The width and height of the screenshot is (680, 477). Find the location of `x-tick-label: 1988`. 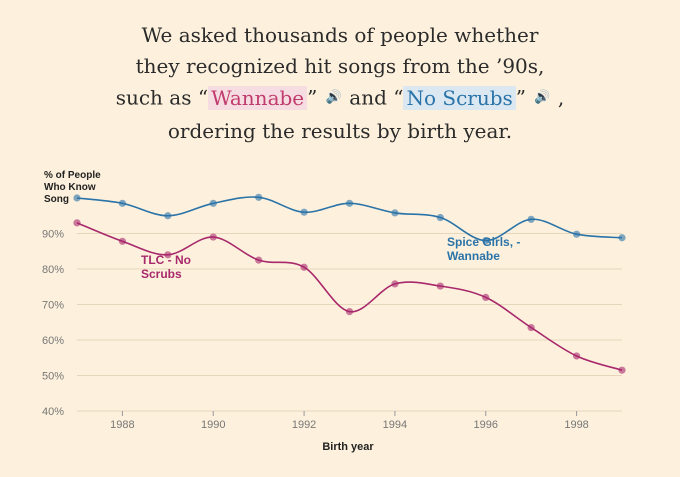

x-tick-label: 1988 is located at coordinates (122, 425).